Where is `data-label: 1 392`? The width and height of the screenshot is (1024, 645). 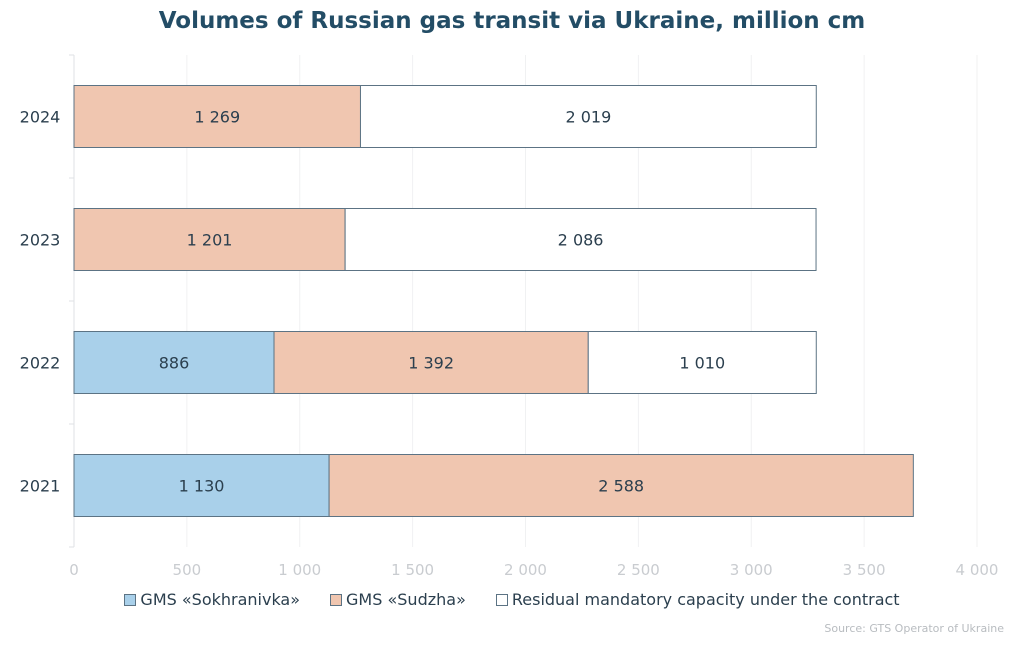 data-label: 1 392 is located at coordinates (431, 363).